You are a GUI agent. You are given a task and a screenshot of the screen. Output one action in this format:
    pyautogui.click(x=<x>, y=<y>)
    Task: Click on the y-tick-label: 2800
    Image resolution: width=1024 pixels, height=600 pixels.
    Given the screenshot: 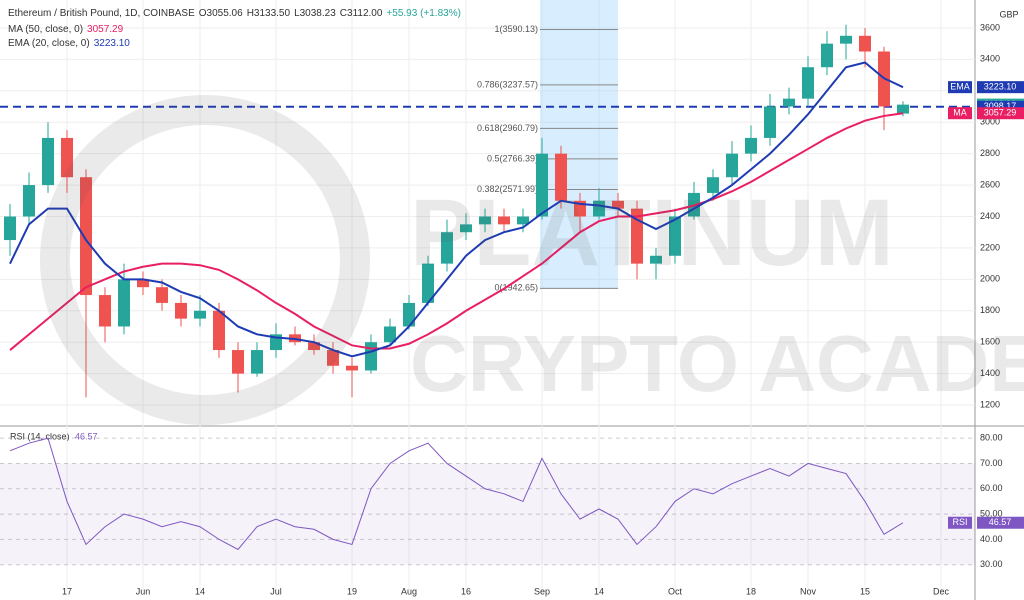 What is the action you would take?
    pyautogui.click(x=990, y=153)
    